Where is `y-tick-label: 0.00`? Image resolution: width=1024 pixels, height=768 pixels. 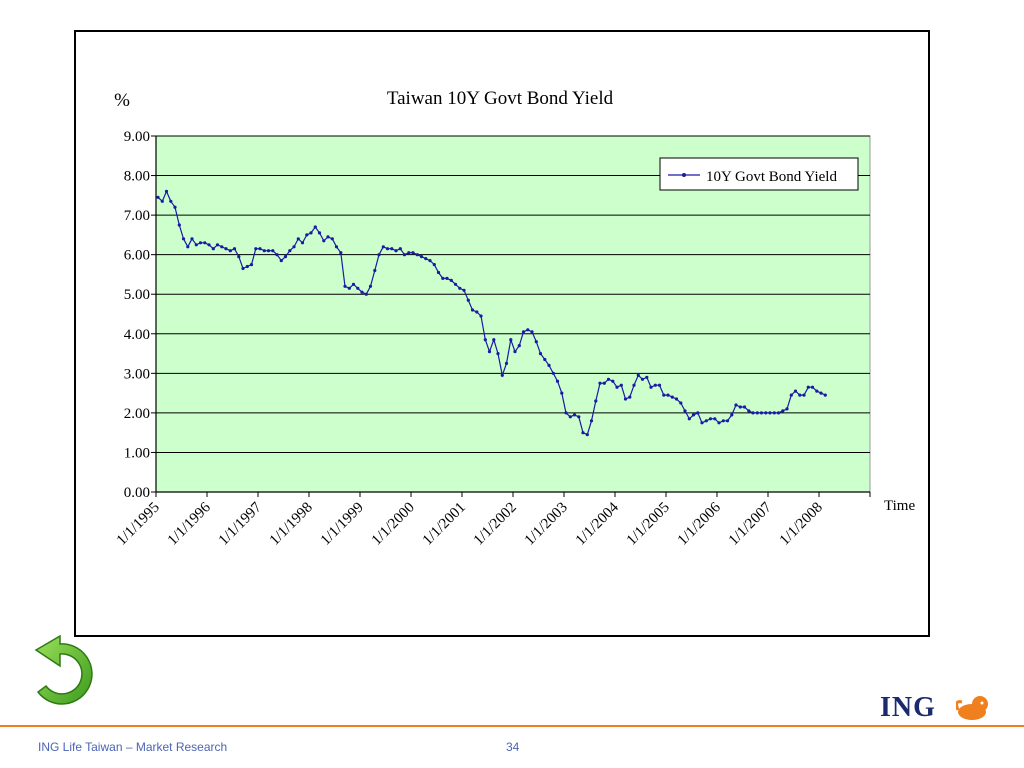 y-tick-label: 0.00 is located at coordinates (137, 493).